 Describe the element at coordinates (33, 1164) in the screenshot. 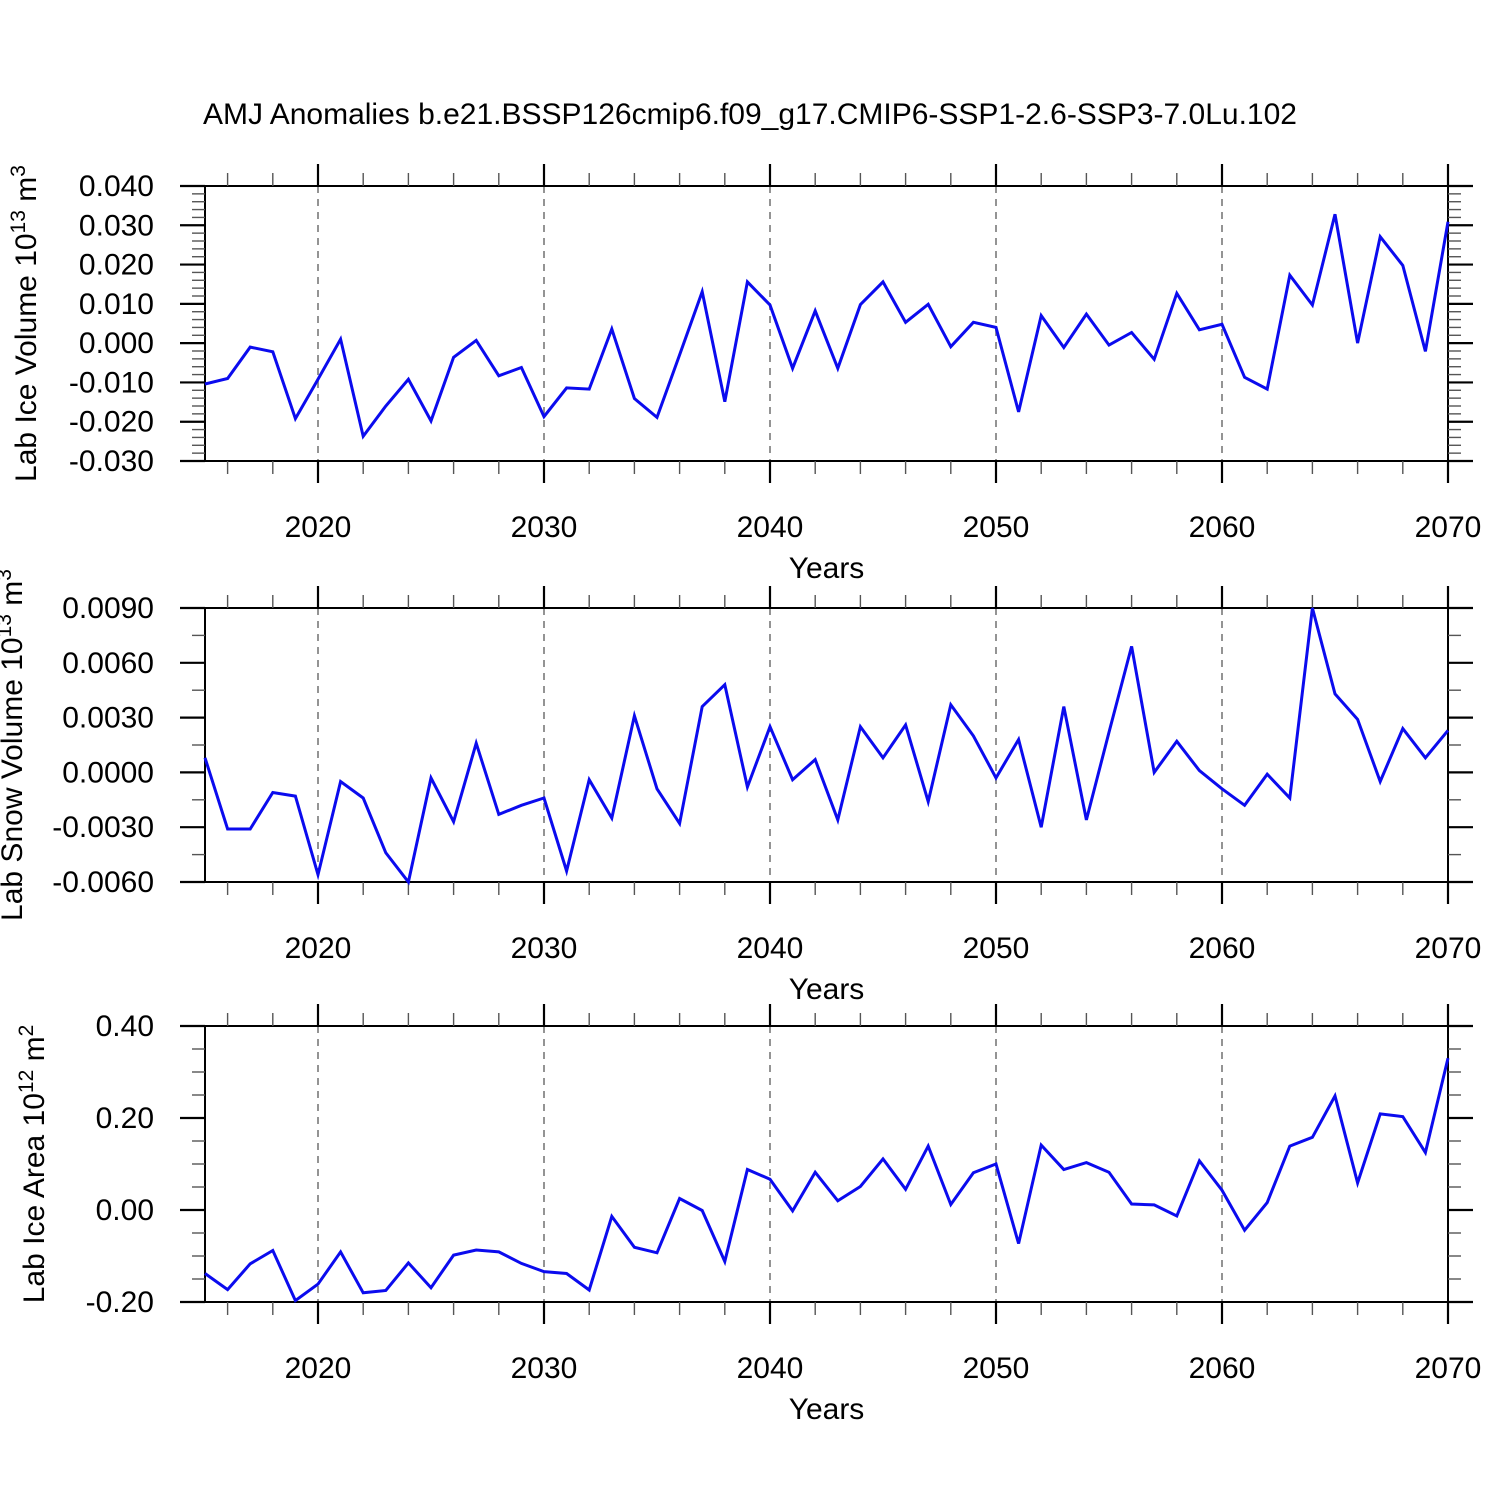

I see `y-axis-title: Lab Ice Area 1012 m2` at that location.